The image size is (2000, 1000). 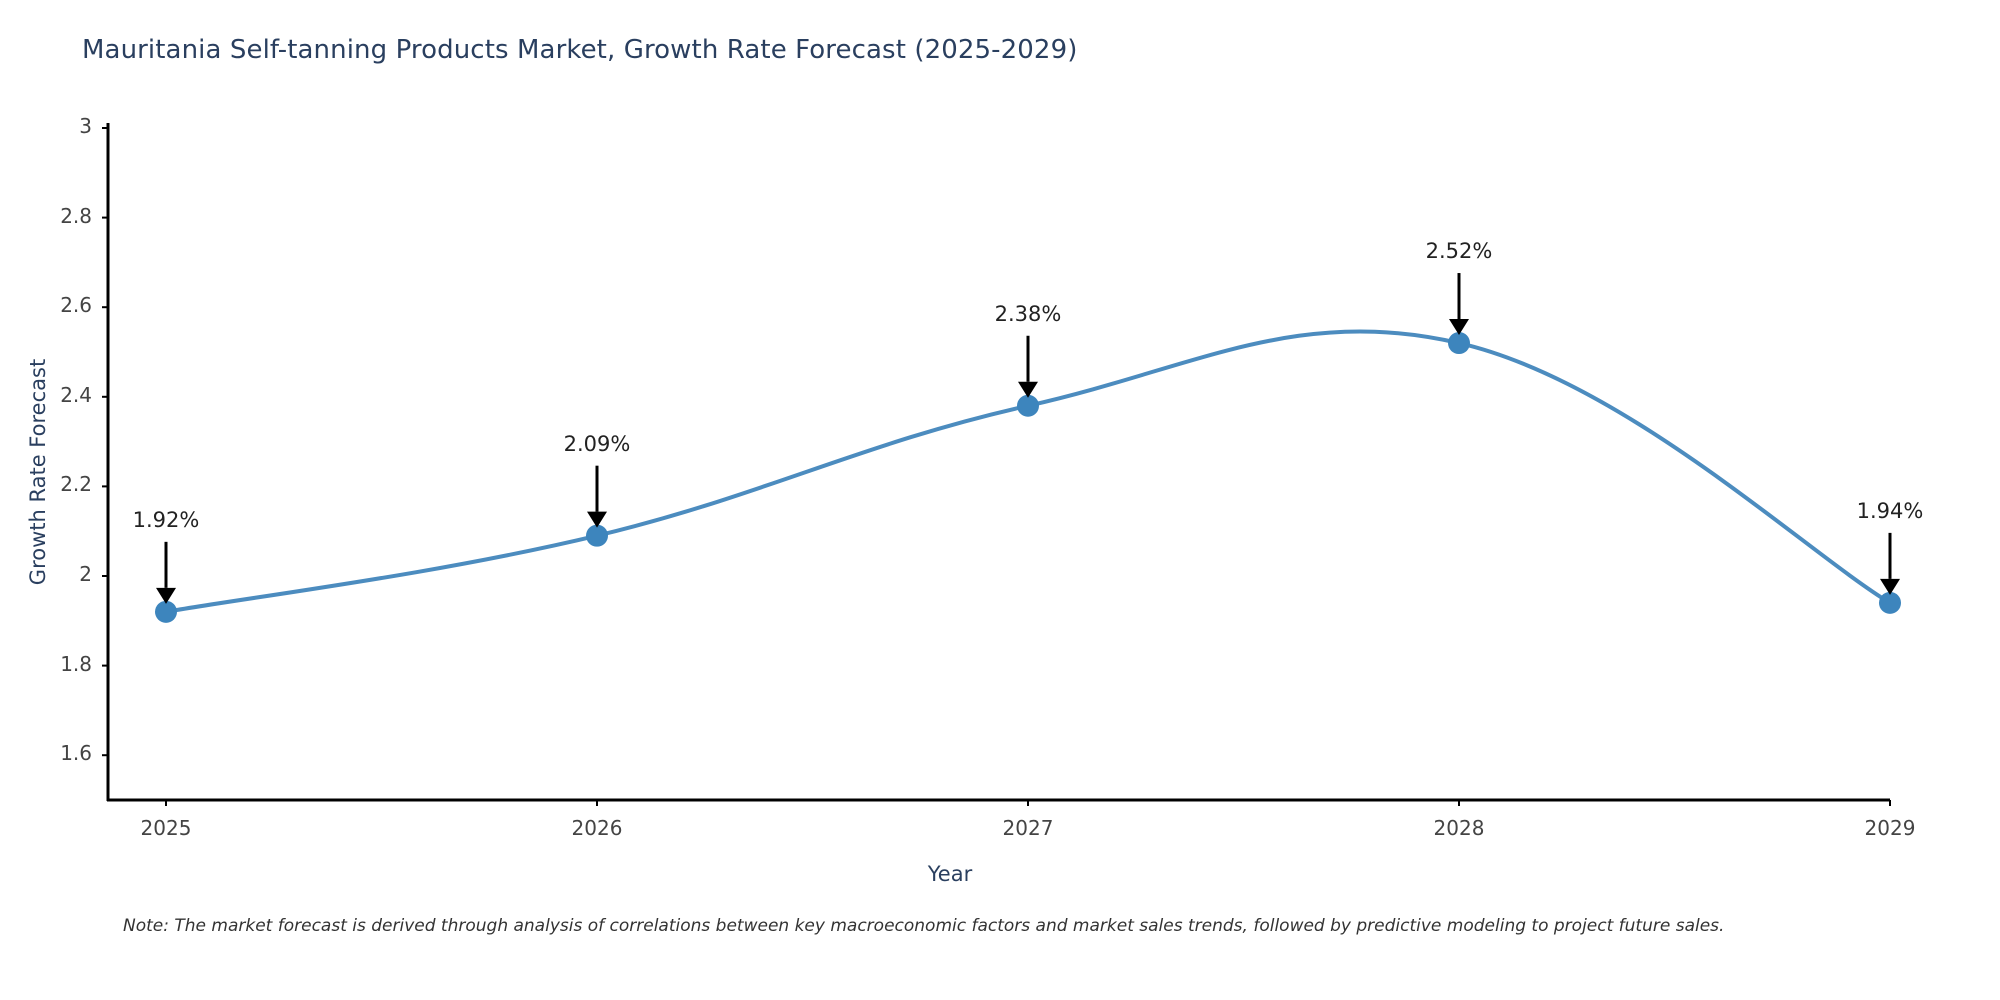 I want to click on data-point-label: 1.94%, so click(x=1890, y=510).